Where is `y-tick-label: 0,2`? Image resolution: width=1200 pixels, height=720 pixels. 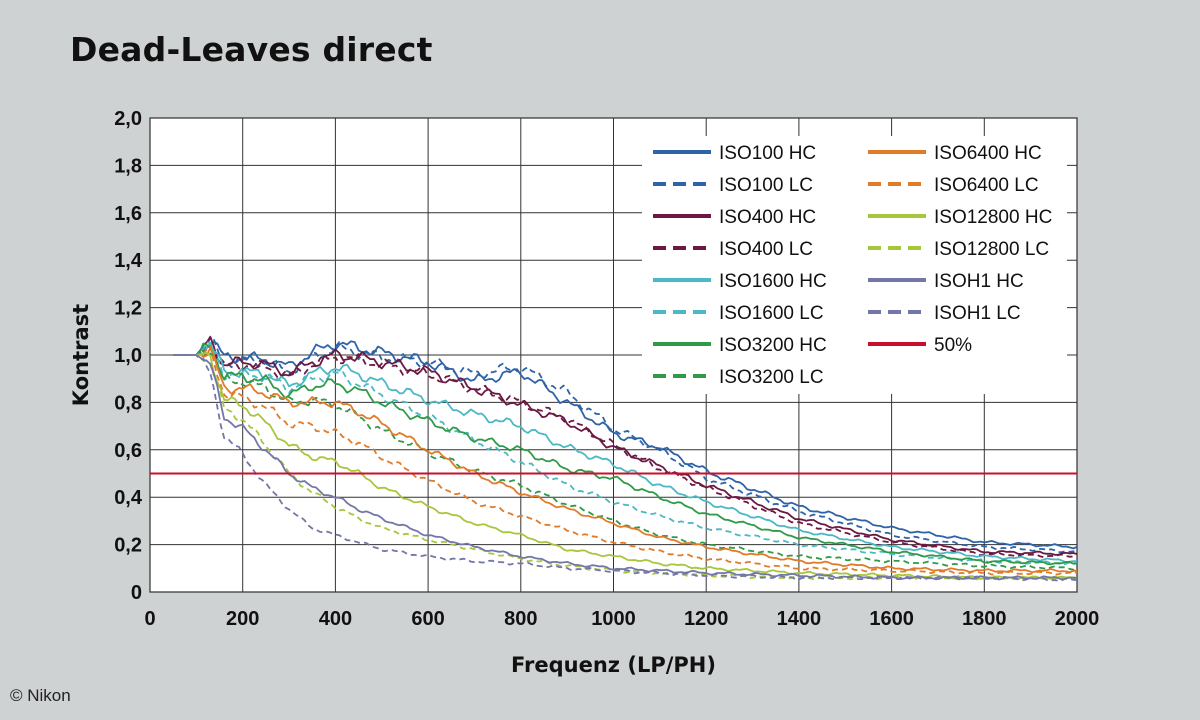 y-tick-label: 0,2 is located at coordinates (128, 546).